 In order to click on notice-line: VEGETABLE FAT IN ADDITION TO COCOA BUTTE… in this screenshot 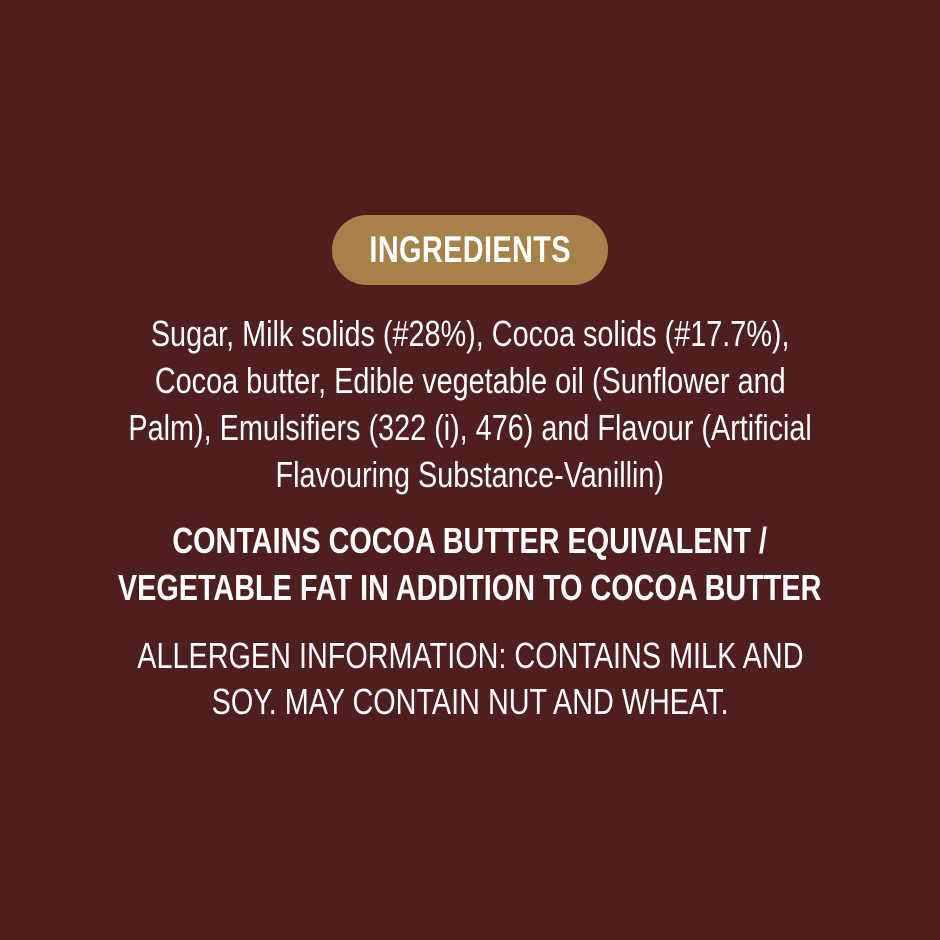, I will do `click(470, 587)`.